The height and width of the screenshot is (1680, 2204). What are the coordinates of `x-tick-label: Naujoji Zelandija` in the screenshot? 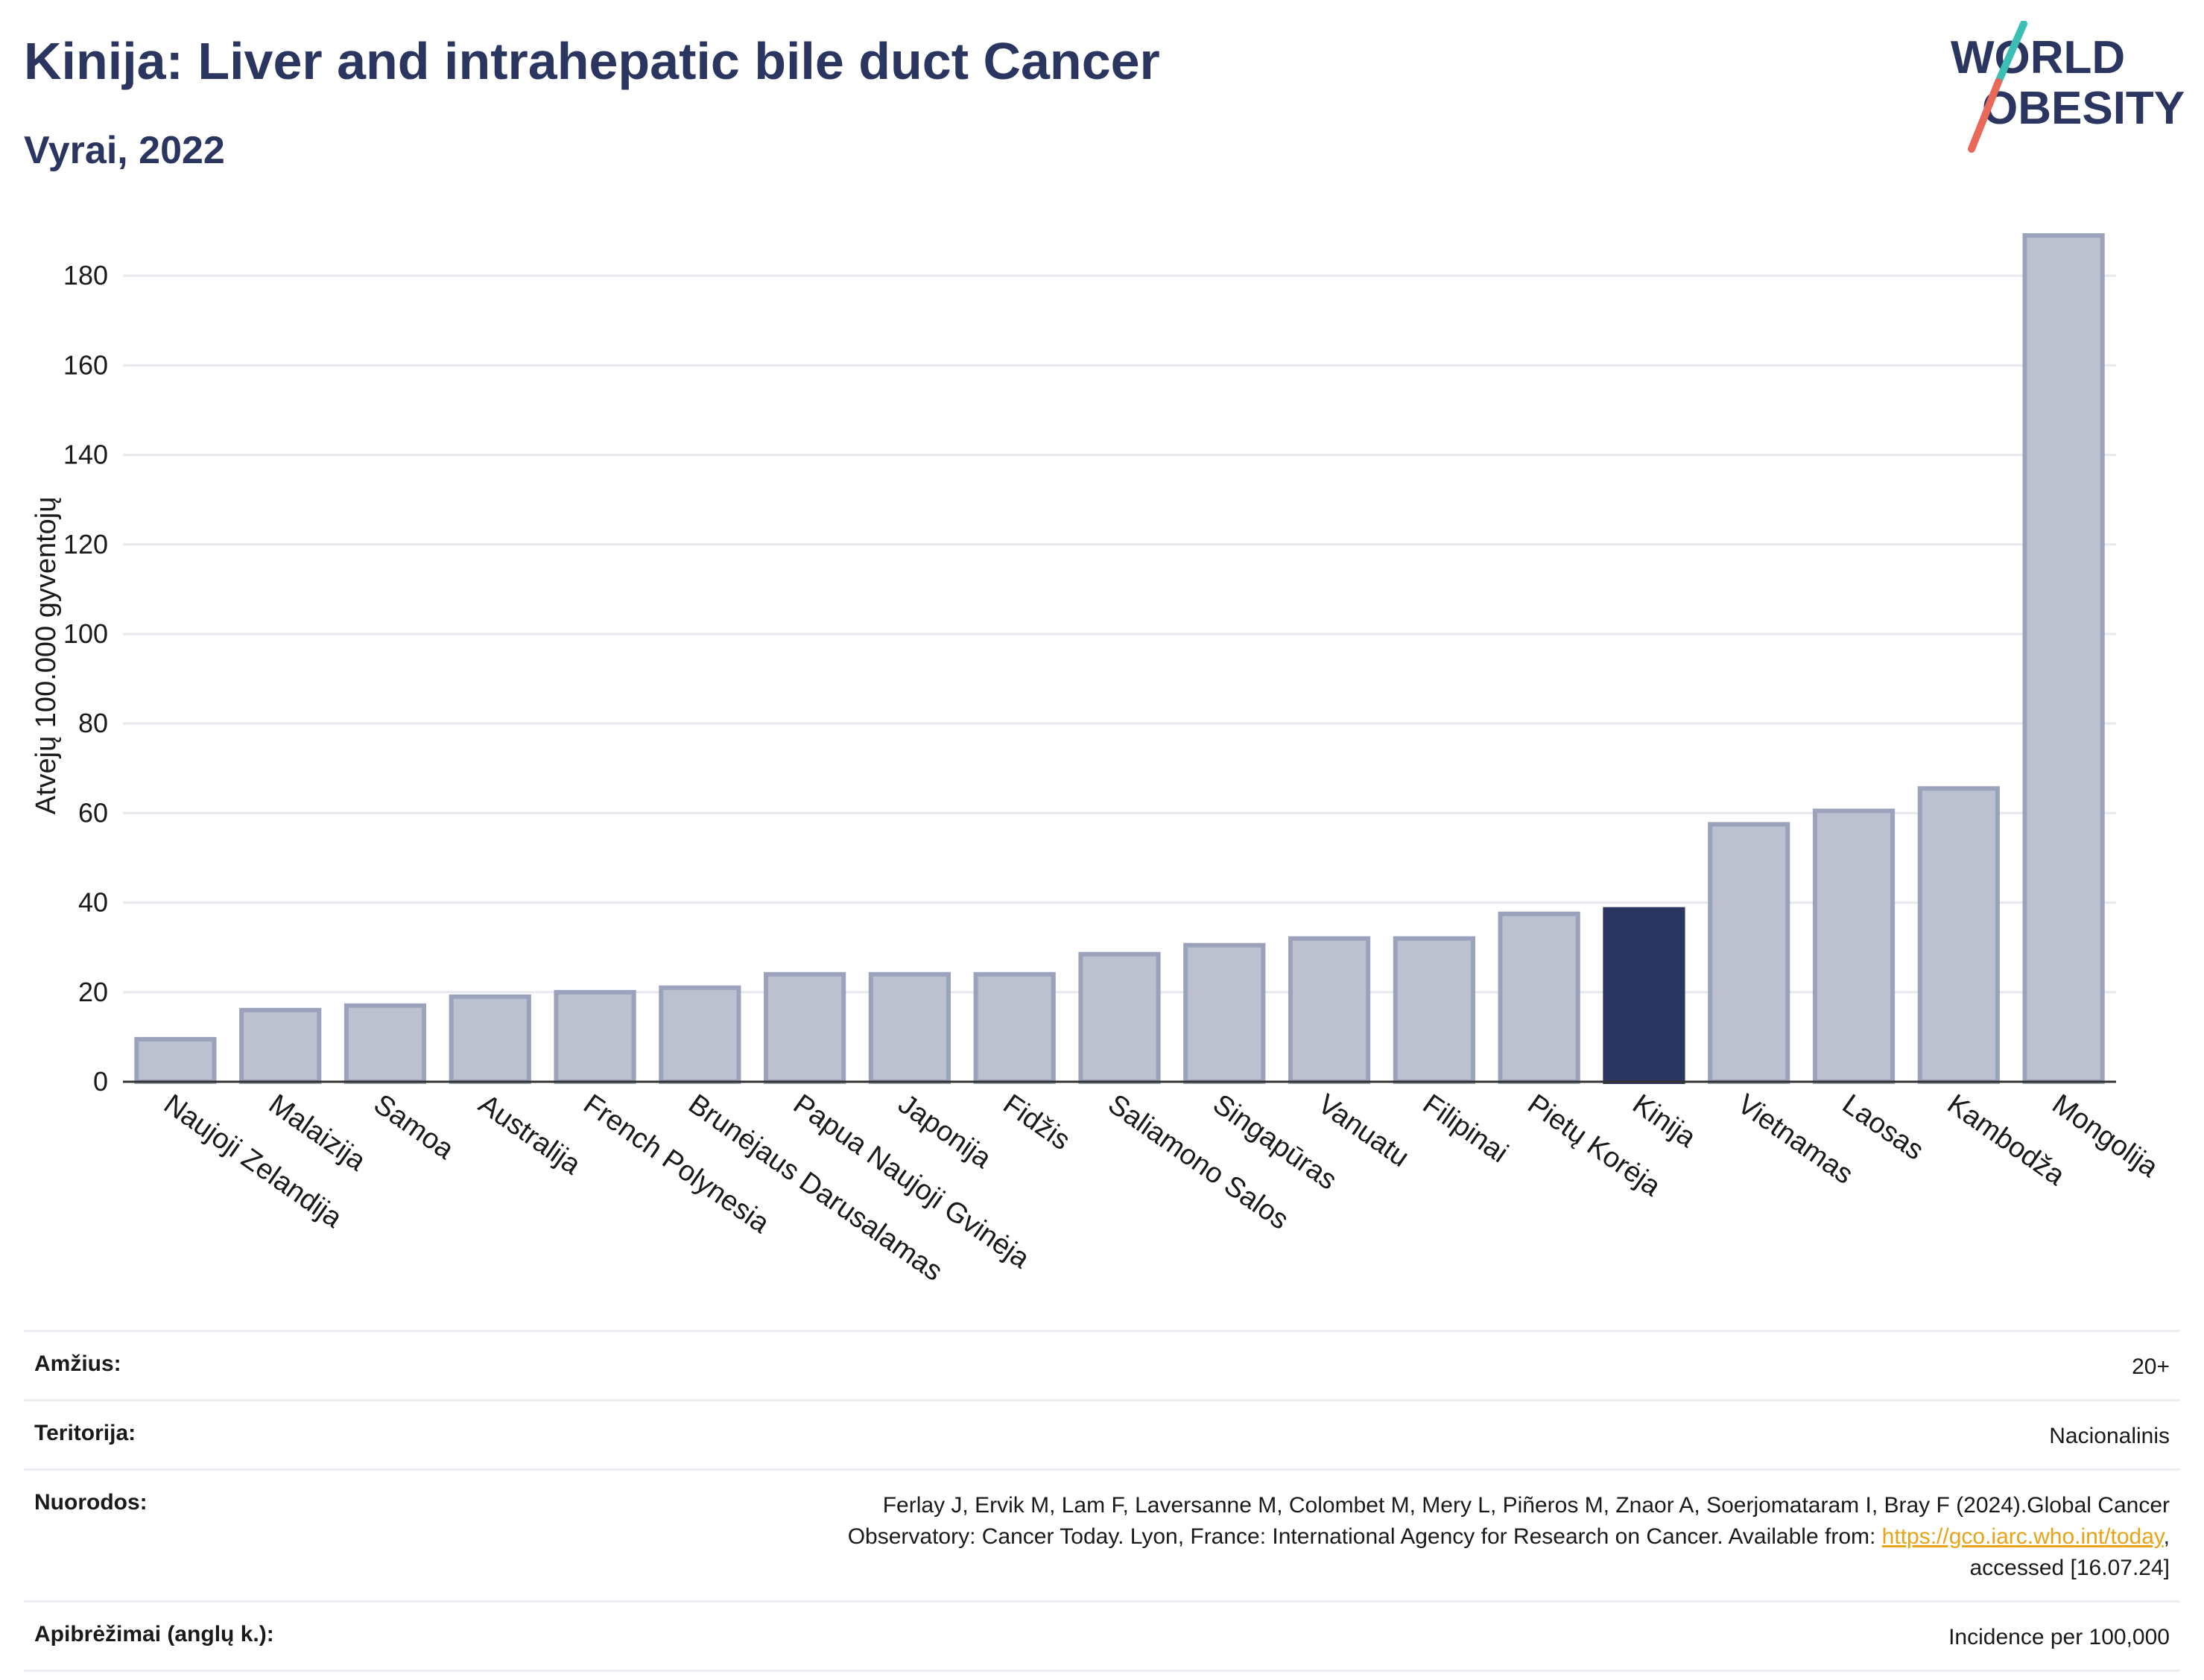 It's located at (253, 1161).